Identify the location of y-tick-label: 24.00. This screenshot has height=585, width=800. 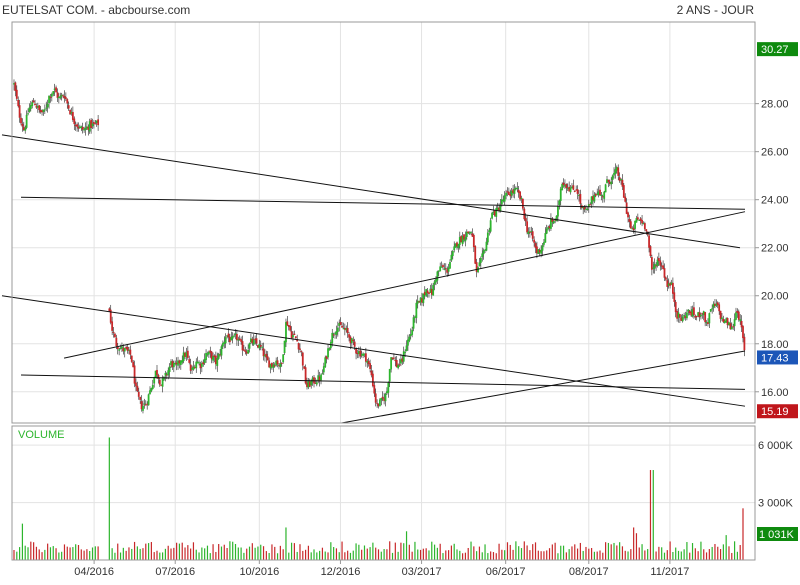
(775, 201).